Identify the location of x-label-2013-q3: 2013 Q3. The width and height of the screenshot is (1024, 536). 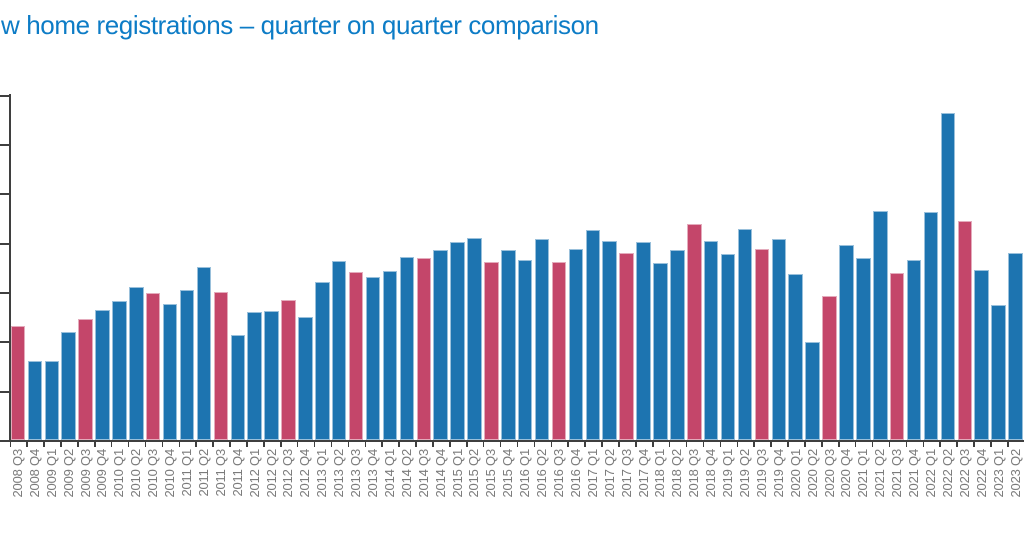
(356, 473).